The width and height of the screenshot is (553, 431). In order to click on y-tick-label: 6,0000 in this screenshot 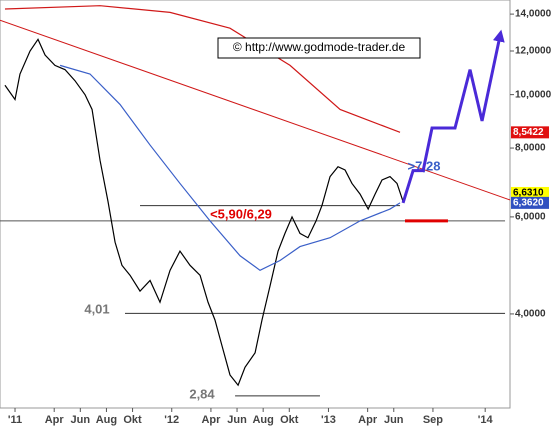, I will do `click(530, 217)`.